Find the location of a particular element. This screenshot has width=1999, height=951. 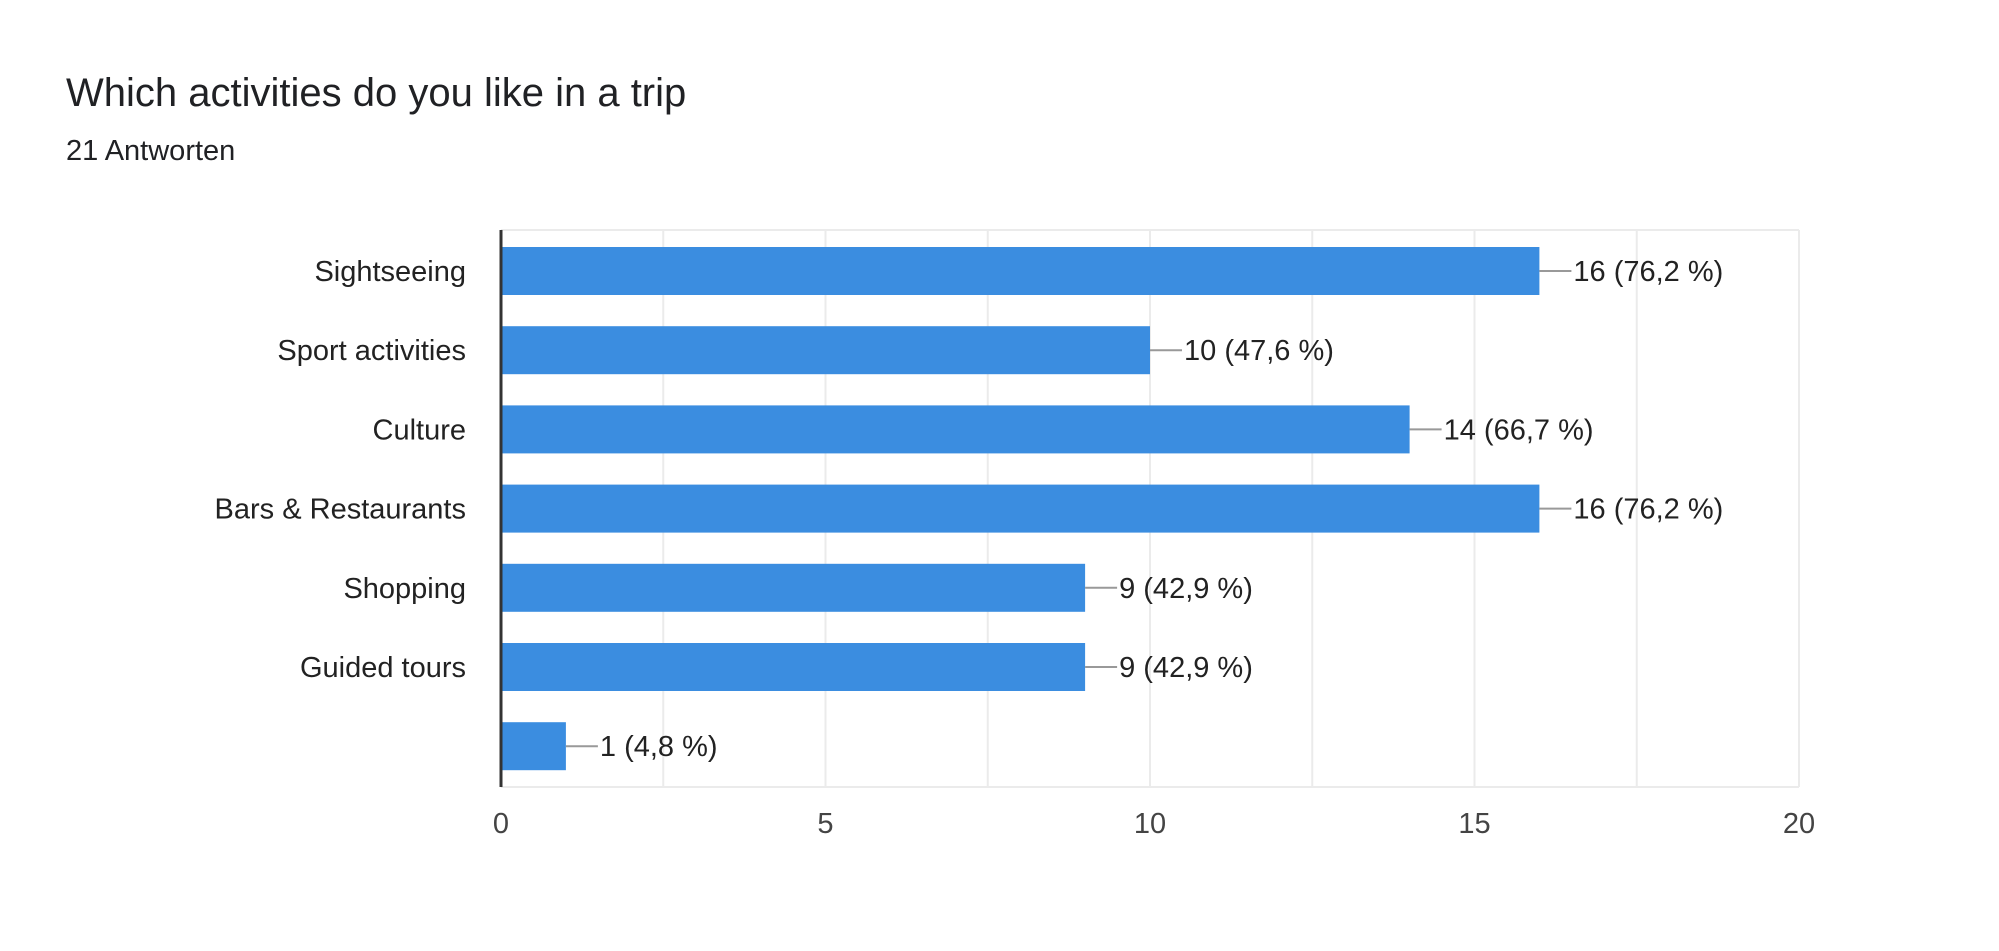

data-label: 10 (47,6 %) is located at coordinates (1259, 351).